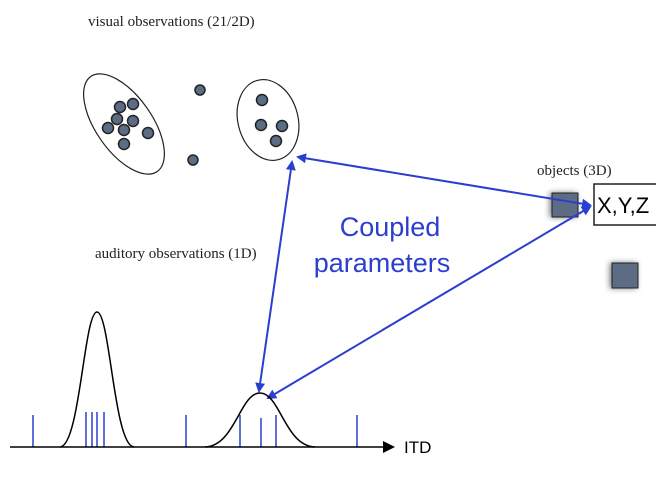  I want to click on axis-label: ITD, so click(417, 447).